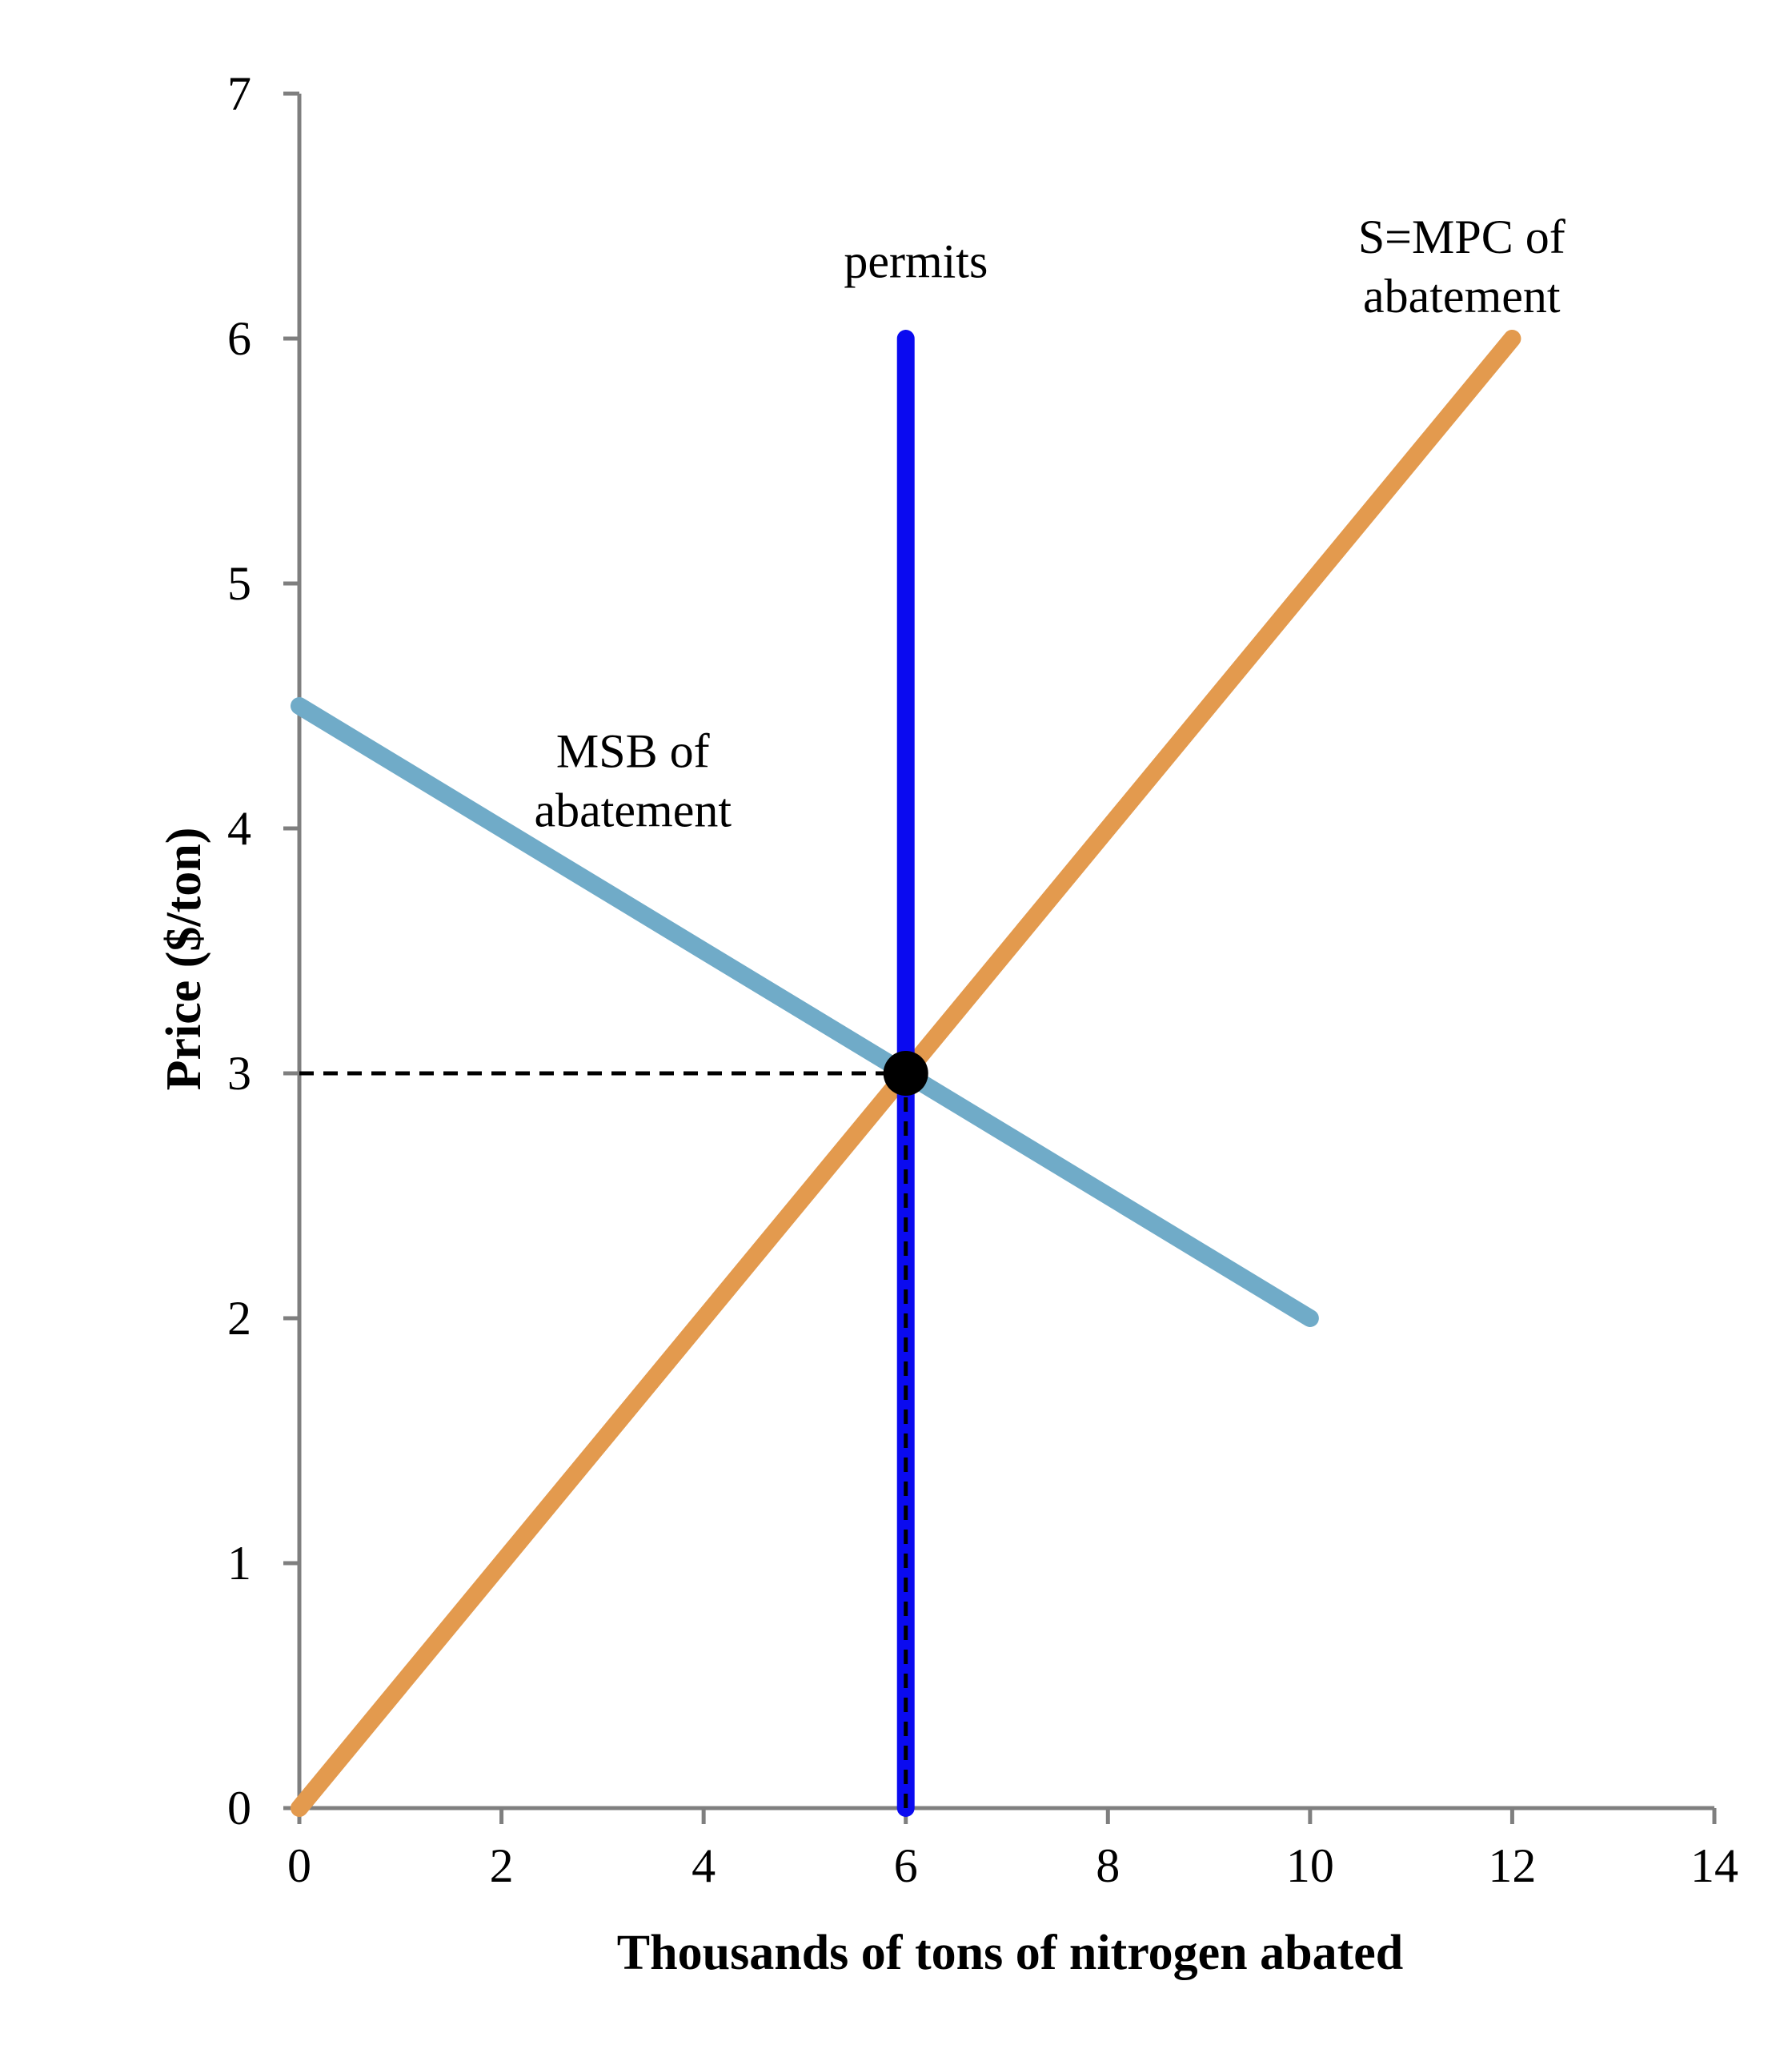  What do you see at coordinates (239, 584) in the screenshot?
I see `y-tick-label: 5` at bounding box center [239, 584].